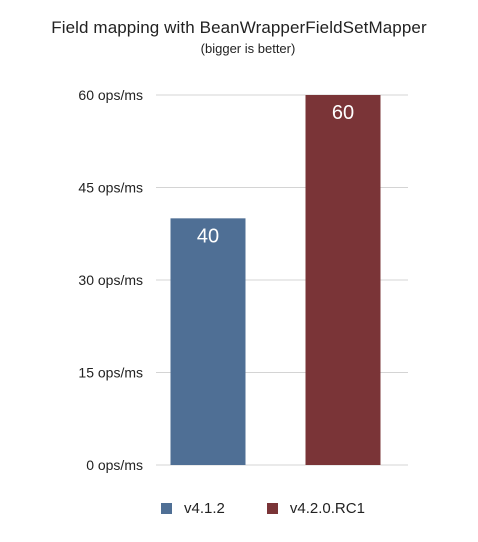 The height and width of the screenshot is (542, 478). I want to click on legend-swatch-v4-2-0-rc1, so click(272, 508).